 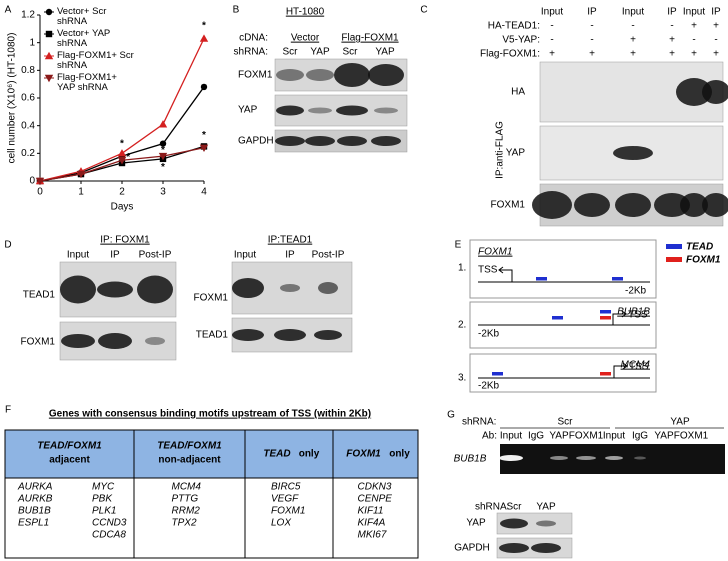 What do you see at coordinates (33, 523) in the screenshot?
I see `gene: ESPL1` at bounding box center [33, 523].